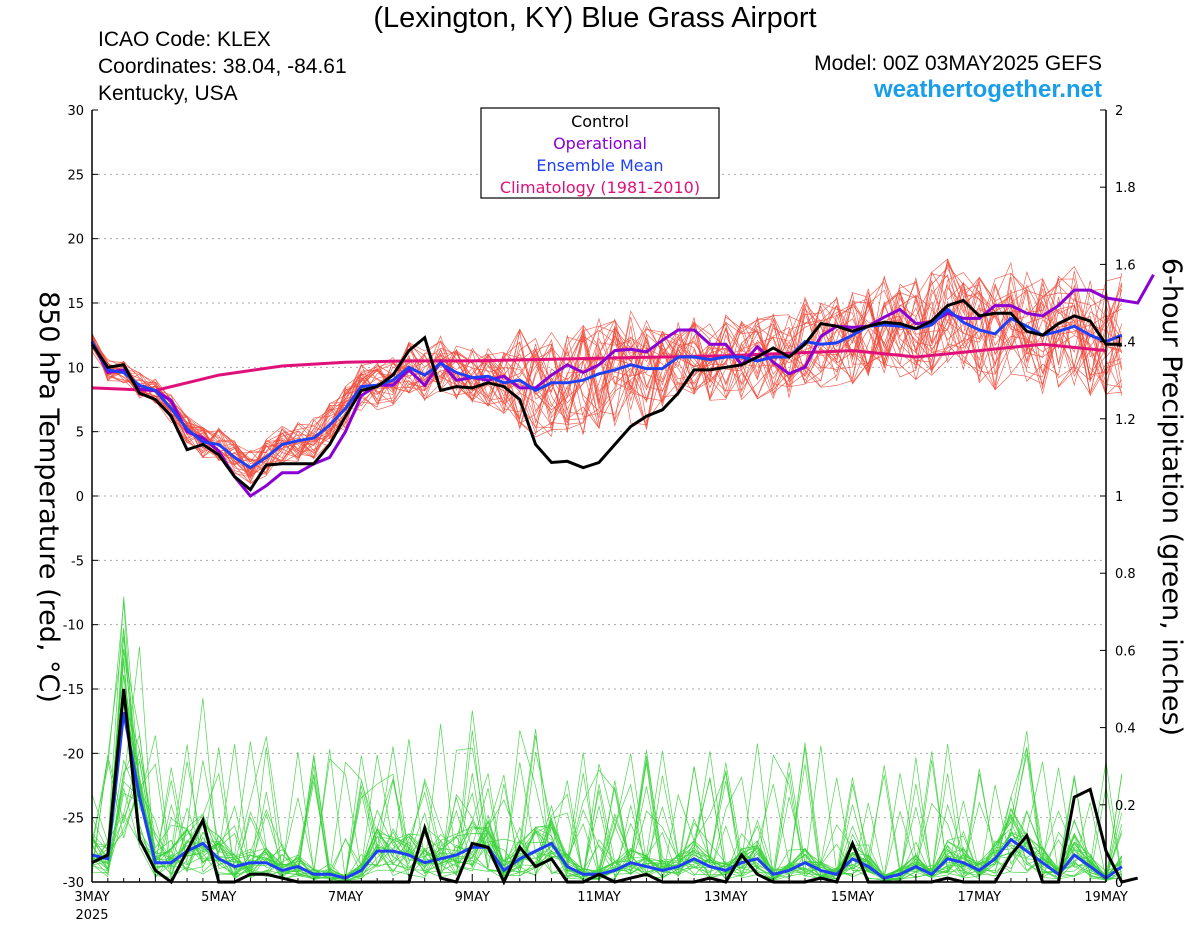  Describe the element at coordinates (726, 897) in the screenshot. I see `x-tick-label: 13MAY` at that location.